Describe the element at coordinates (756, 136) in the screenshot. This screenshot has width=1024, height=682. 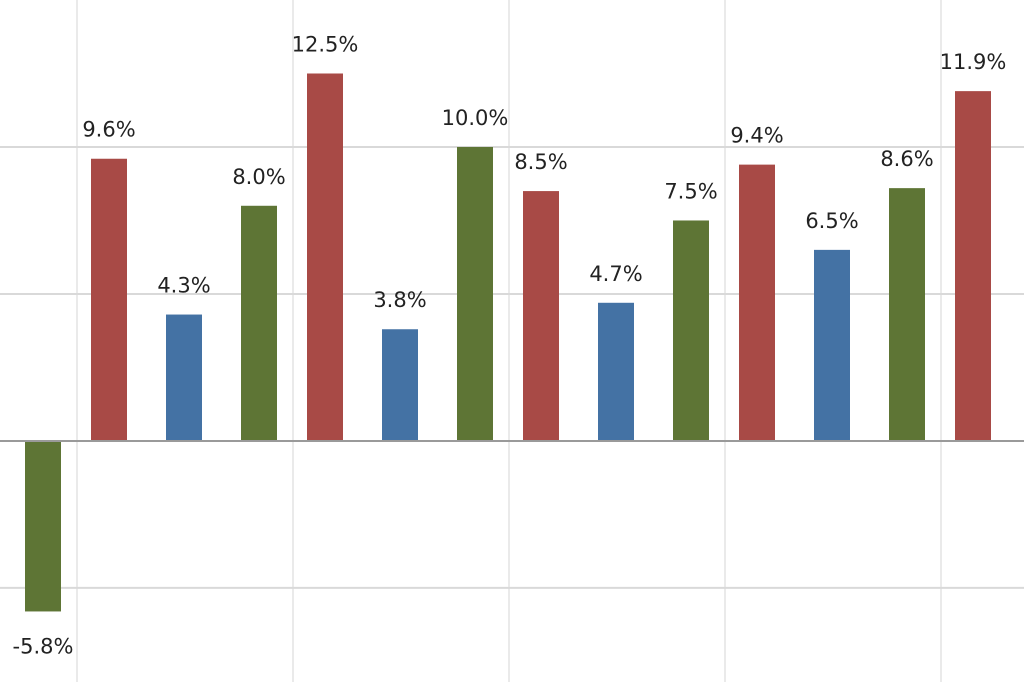
I see `data-label: 9.4%` at that location.